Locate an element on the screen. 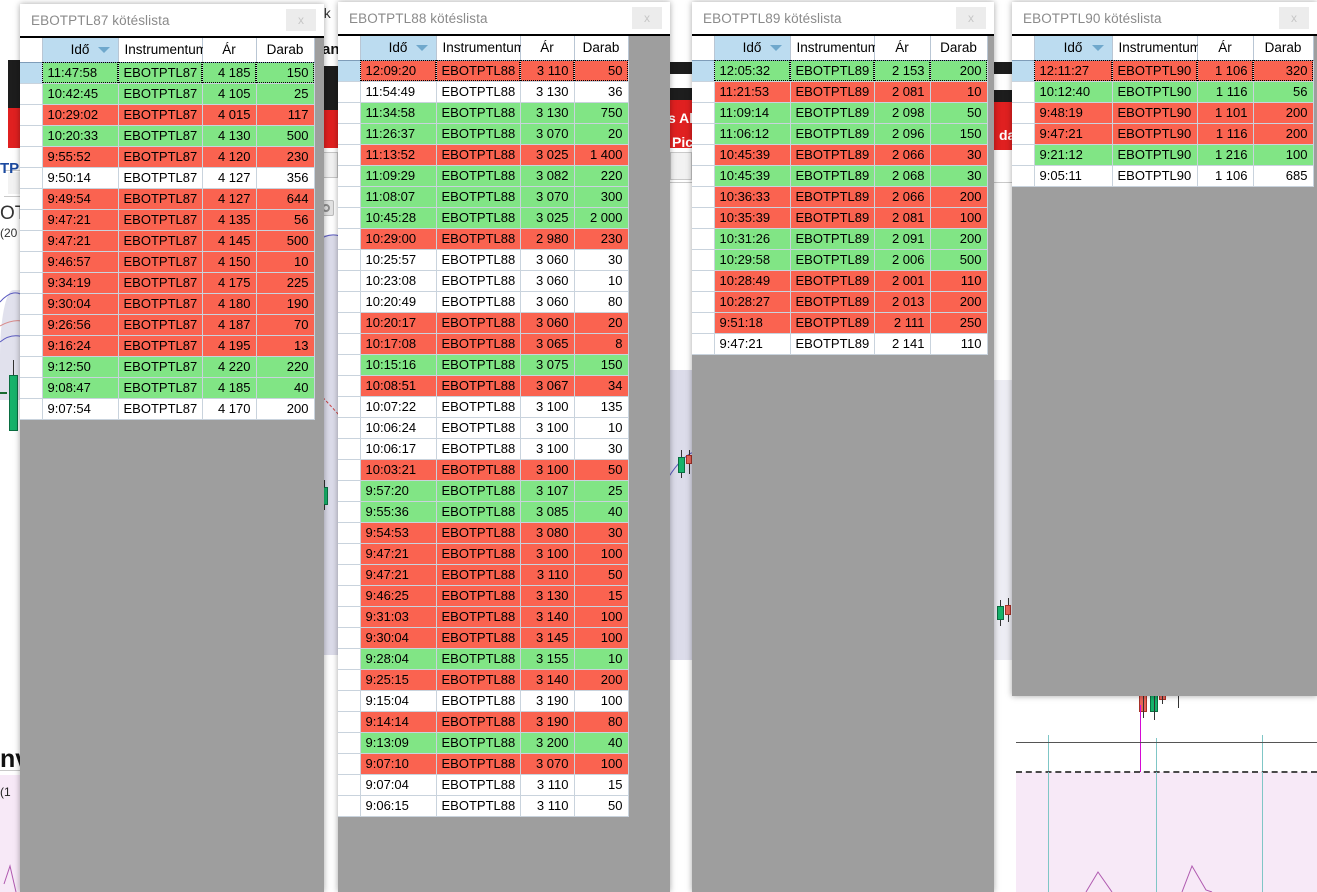 This screenshot has width=1317, height=892. table-row: 10:29:58 EBOTPTL89 2 006 500 is located at coordinates (840, 260).